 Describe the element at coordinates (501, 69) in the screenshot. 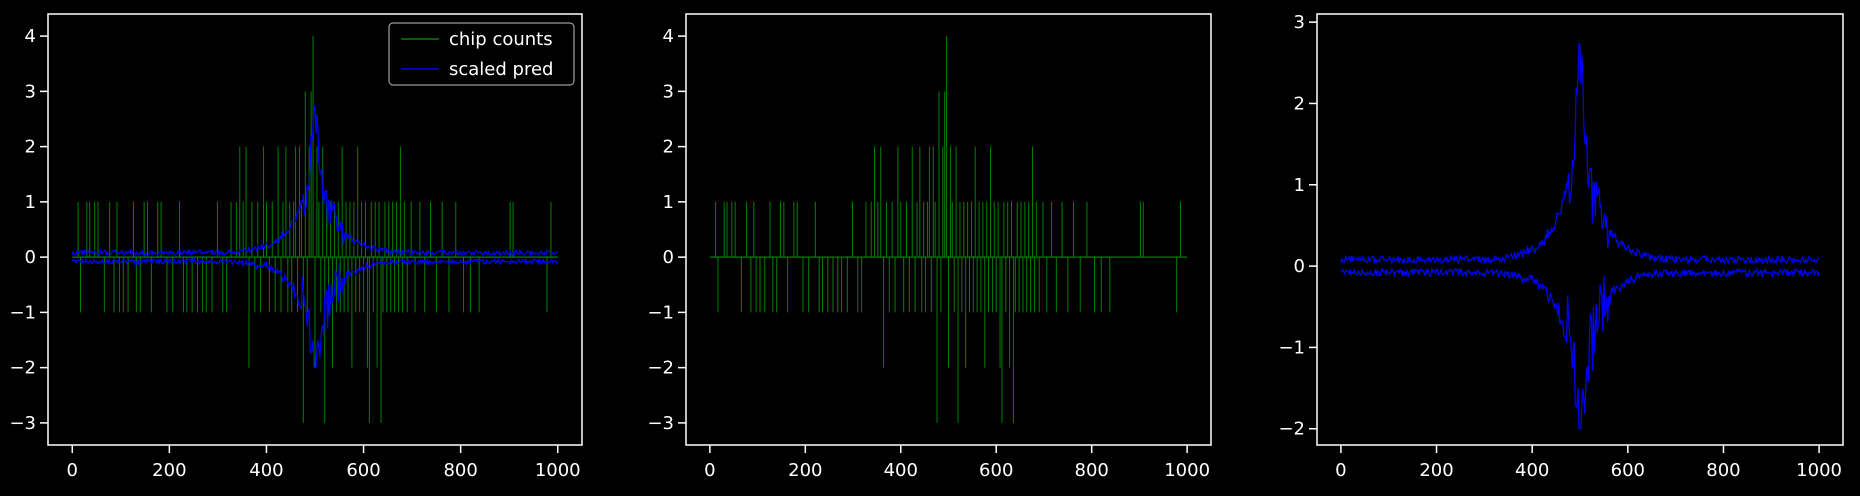

I see `legend-scaled-pred-label: scaled pred` at that location.